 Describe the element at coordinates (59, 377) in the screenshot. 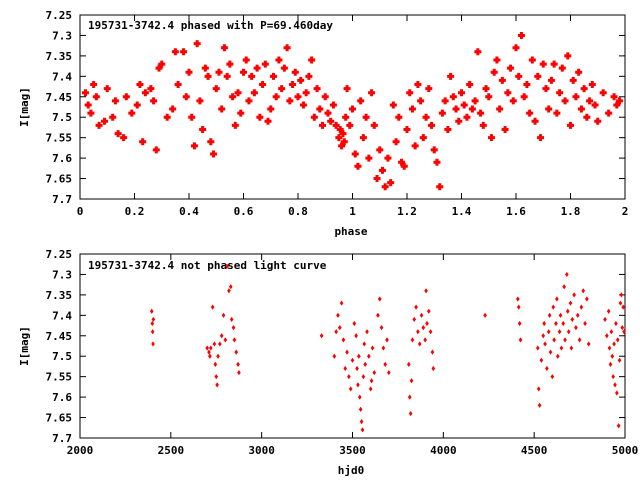

I see `unphased-y-tick-label: 7.55` at that location.